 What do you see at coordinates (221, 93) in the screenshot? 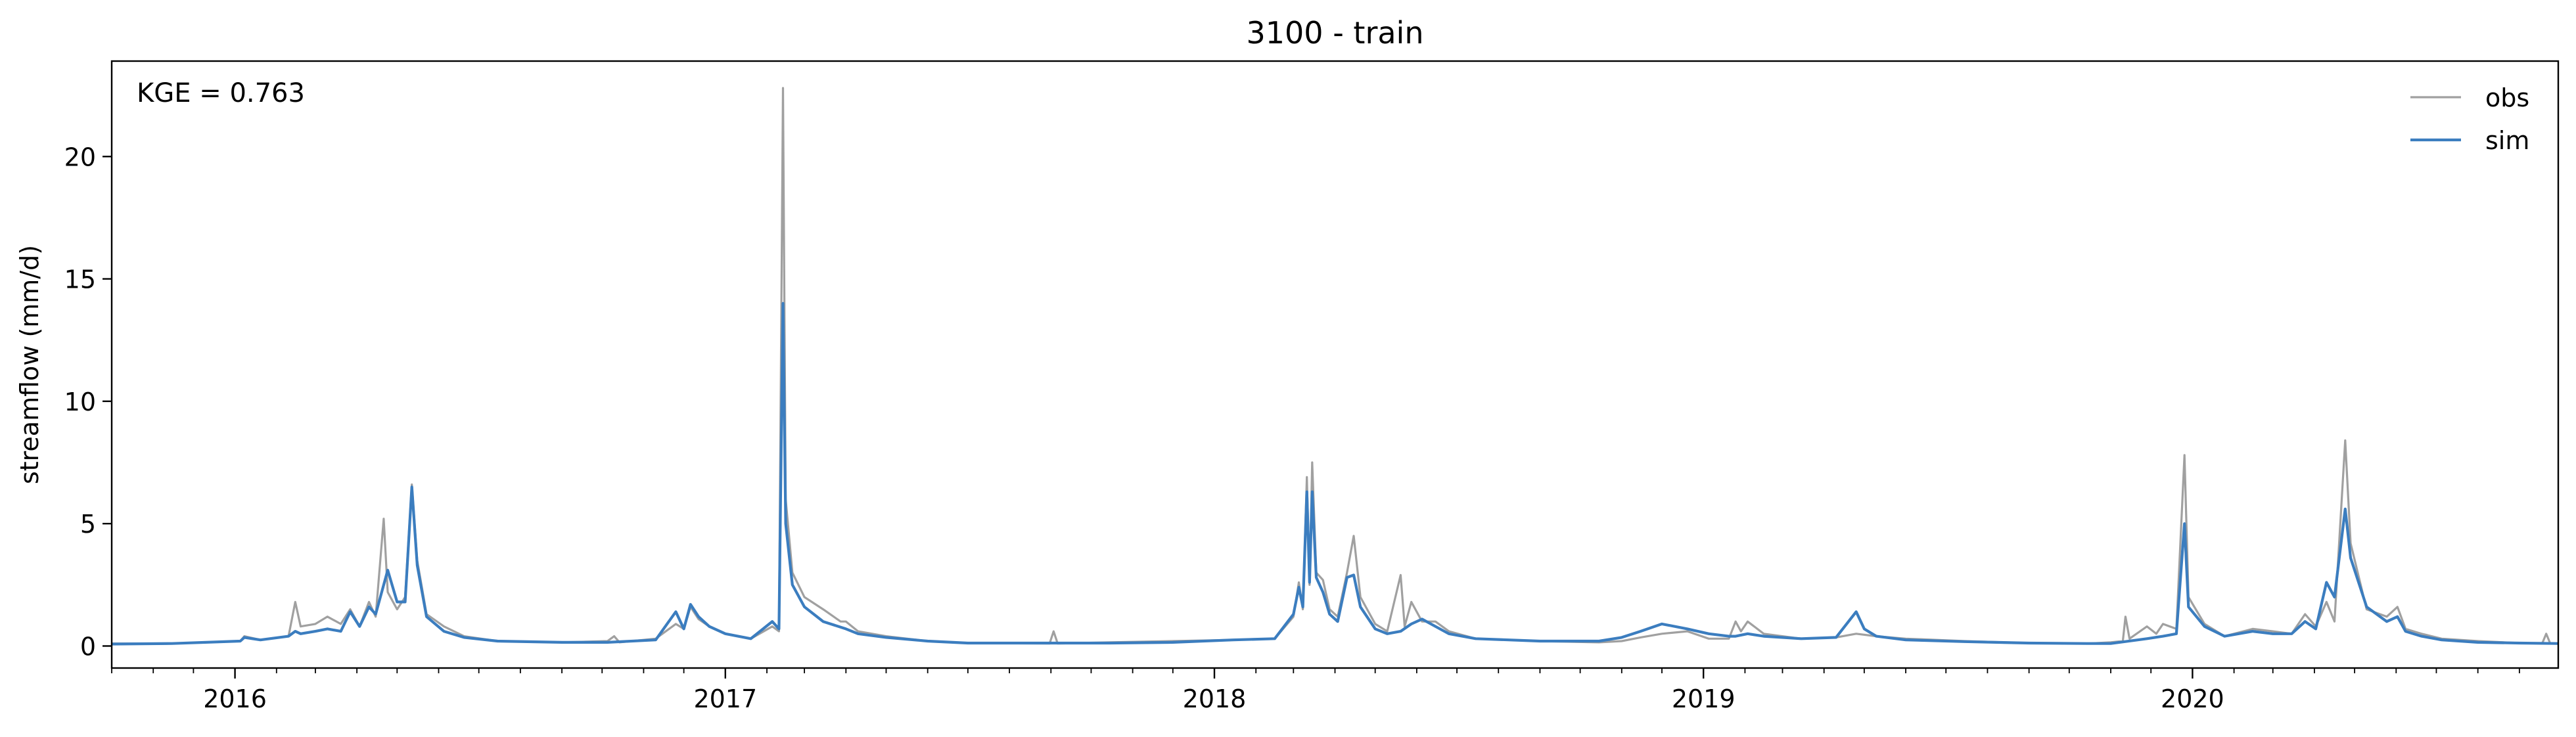
I see `kge-annotation: KGE = 0.763` at bounding box center [221, 93].